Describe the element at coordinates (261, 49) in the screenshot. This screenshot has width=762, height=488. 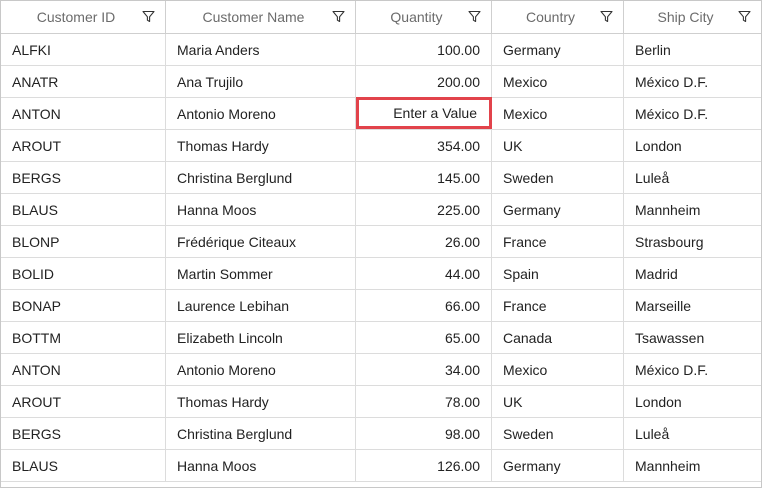
I see `customer-name-cell: Maria Anders` at that location.